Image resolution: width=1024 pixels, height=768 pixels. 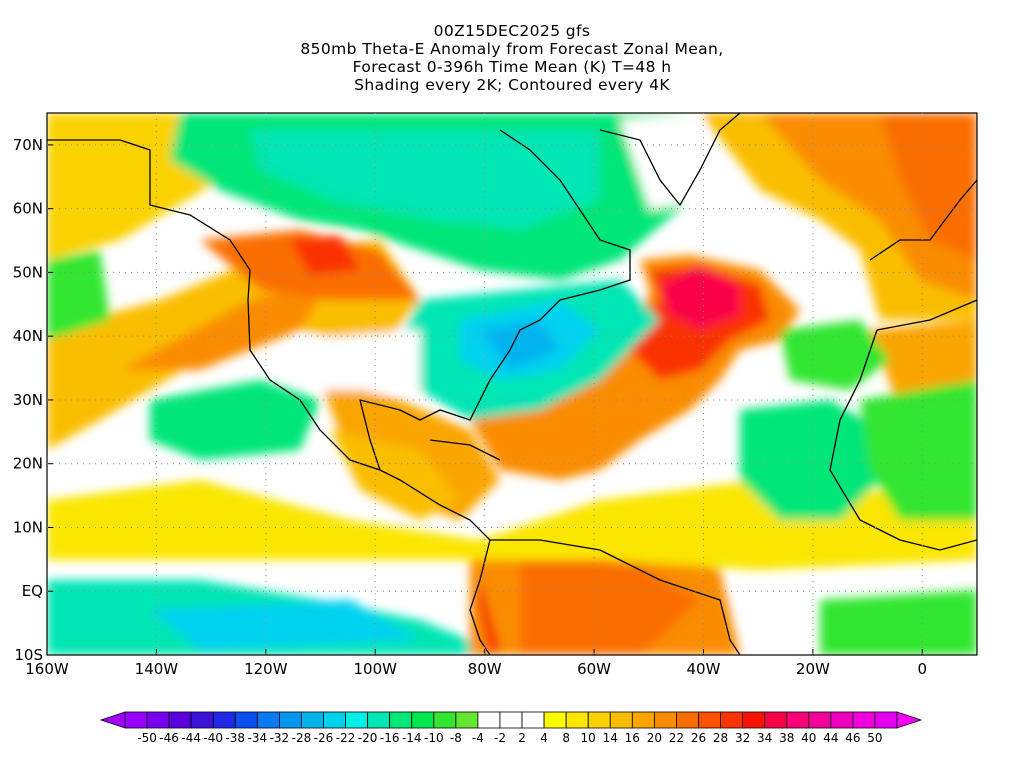 What do you see at coordinates (512, 67) in the screenshot?
I see `title-forecast-line: Forecast 0-396h Time Mean (K) T=48 h` at bounding box center [512, 67].